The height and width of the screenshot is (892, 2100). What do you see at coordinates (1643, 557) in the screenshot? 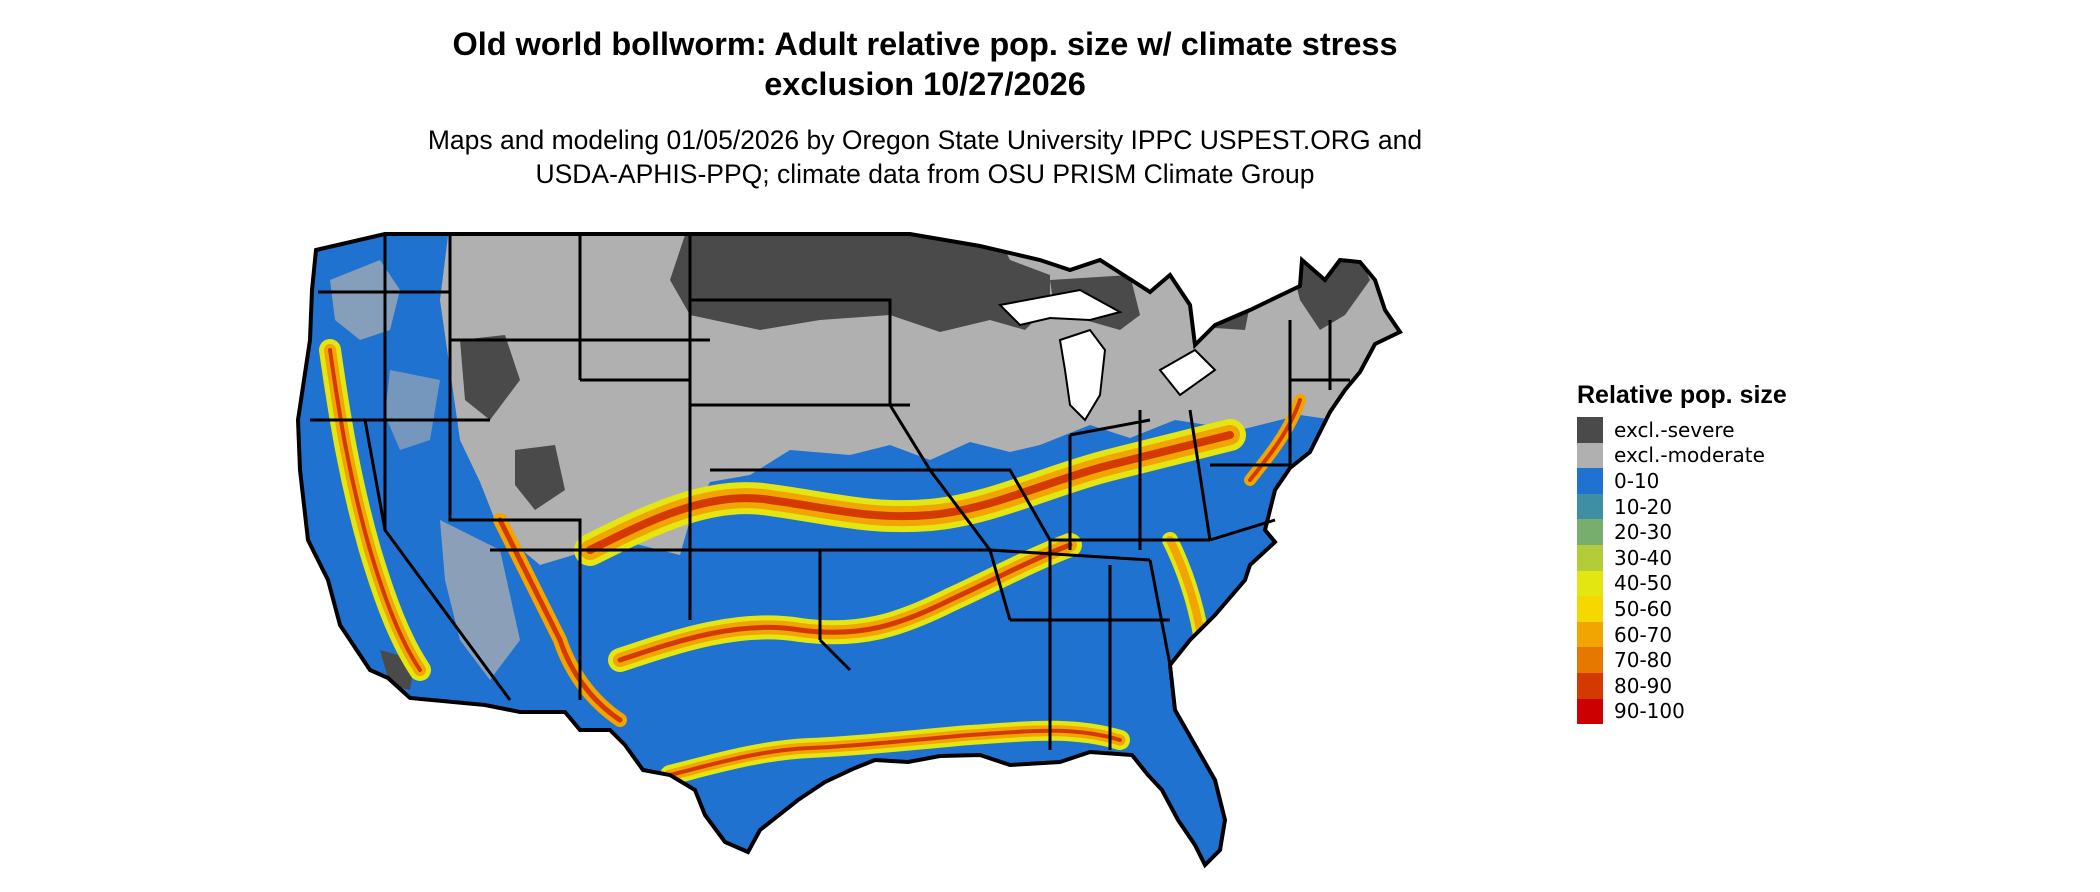
I see `legend-label: 30-40` at bounding box center [1643, 557].